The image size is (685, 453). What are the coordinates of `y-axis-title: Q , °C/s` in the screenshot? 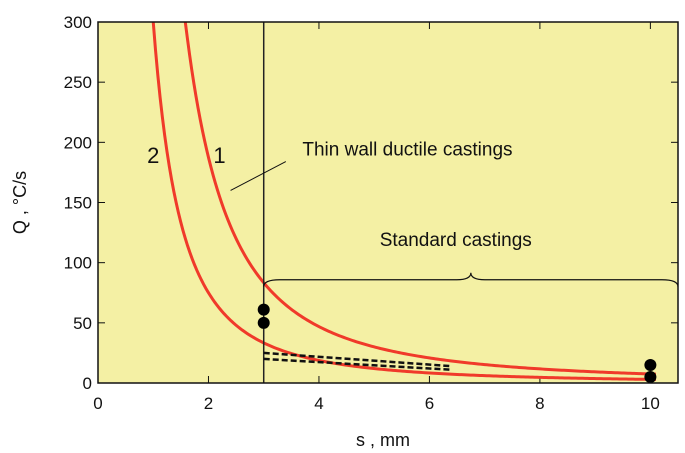 It's located at (20, 202).